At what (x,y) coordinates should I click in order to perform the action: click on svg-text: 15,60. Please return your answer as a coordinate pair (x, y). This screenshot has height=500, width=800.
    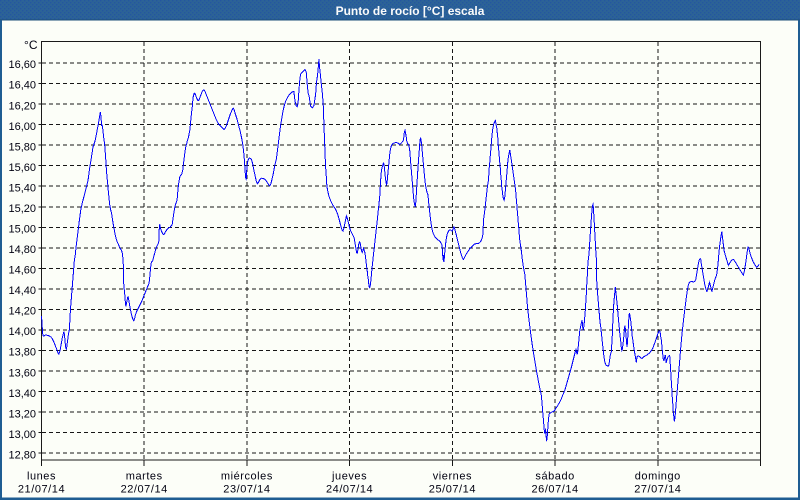
    Looking at the image, I should click on (22, 168).